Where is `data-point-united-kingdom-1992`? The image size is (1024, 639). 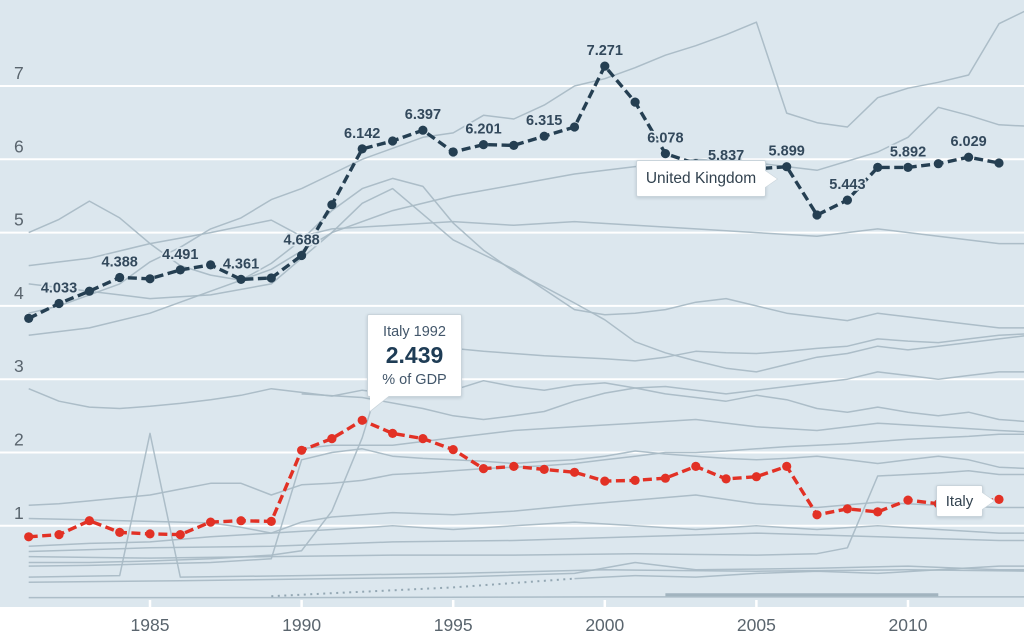 data-point-united-kingdom-1992 is located at coordinates (362, 149).